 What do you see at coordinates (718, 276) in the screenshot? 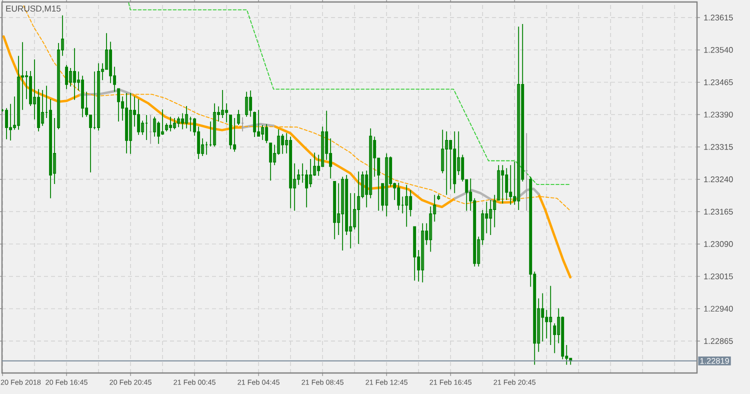
I see `y-tick-label: 1.23015` at bounding box center [718, 276].